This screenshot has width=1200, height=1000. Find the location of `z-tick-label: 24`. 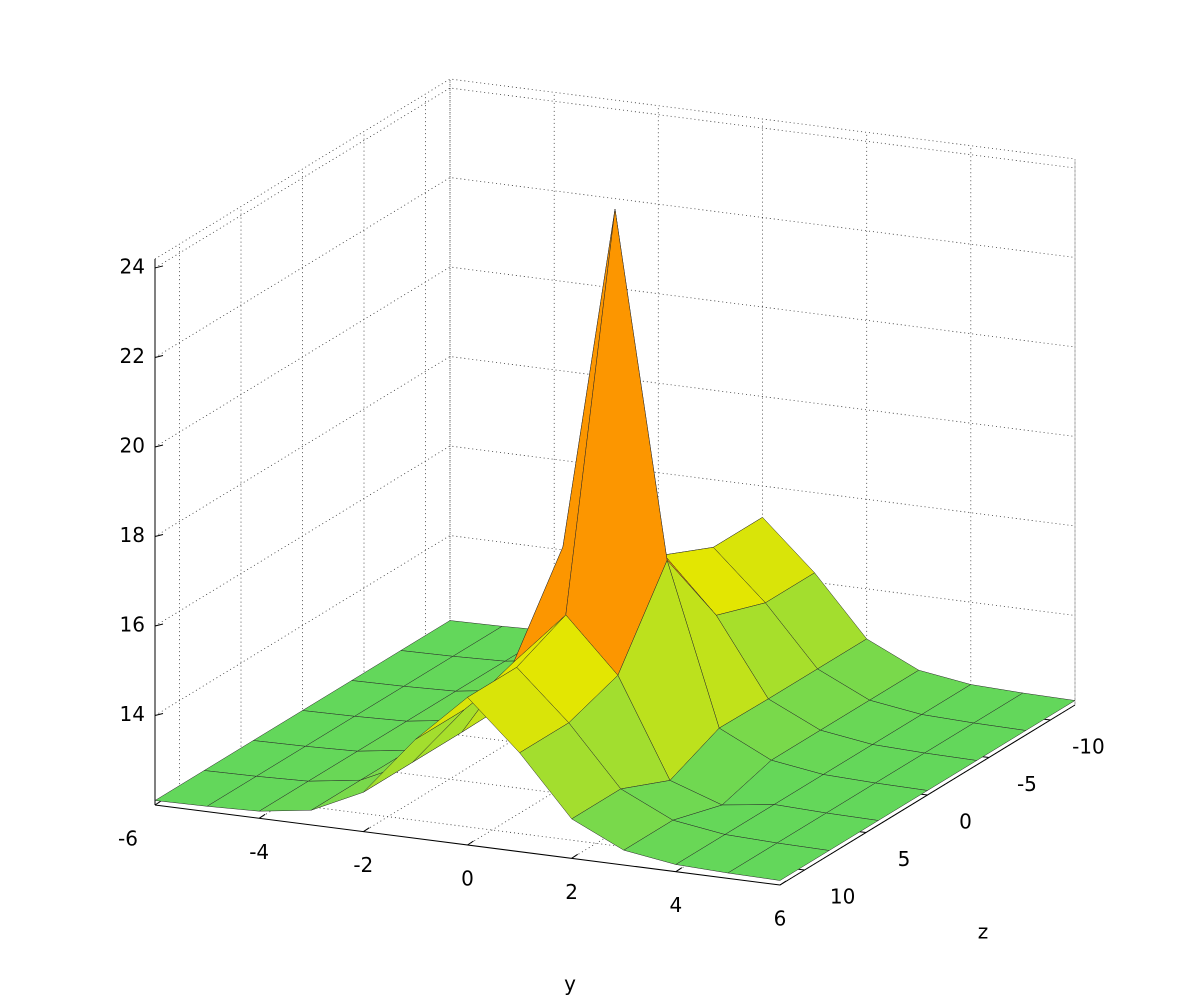

z-tick-label: 24 is located at coordinates (132, 266).